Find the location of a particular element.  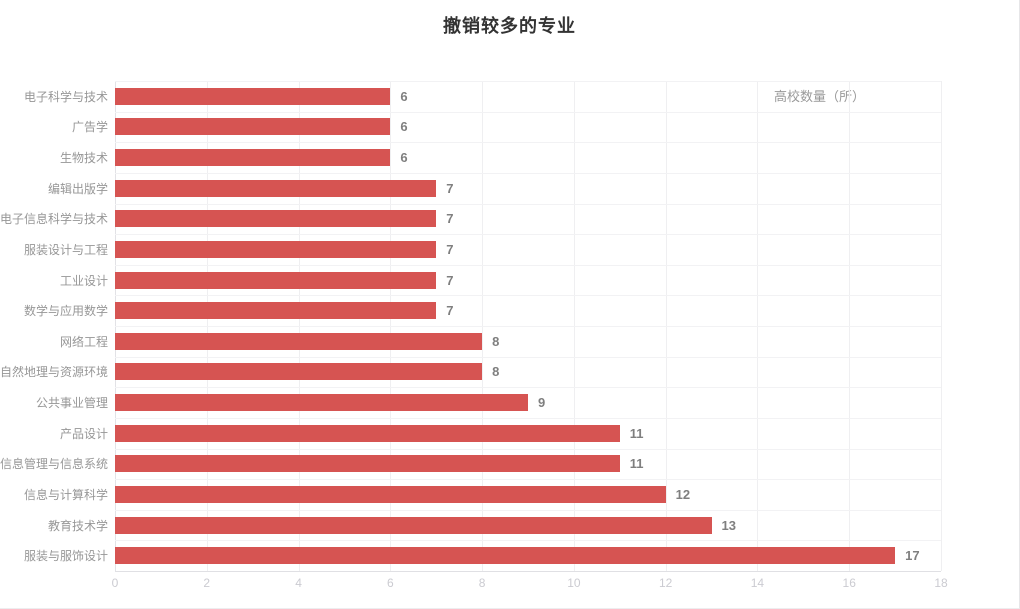

chart-title: 撤销较多的专业 is located at coordinates (509, 26).